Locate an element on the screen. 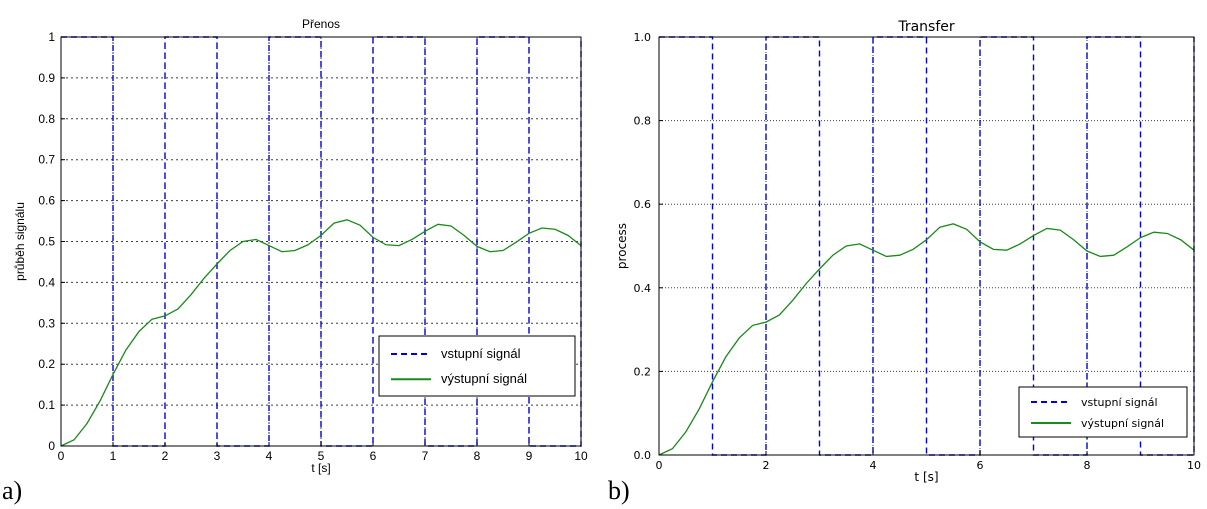 The height and width of the screenshot is (509, 1207). y-axis-label: process is located at coordinates (622, 246).